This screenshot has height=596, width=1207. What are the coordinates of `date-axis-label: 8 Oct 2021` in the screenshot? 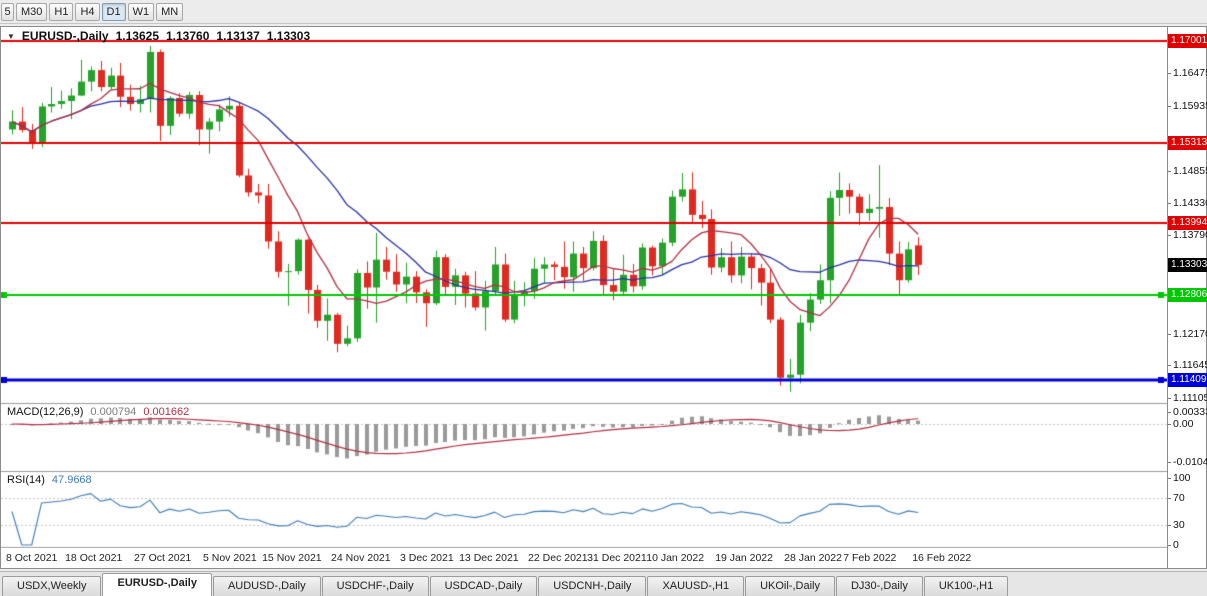 It's located at (32, 558).